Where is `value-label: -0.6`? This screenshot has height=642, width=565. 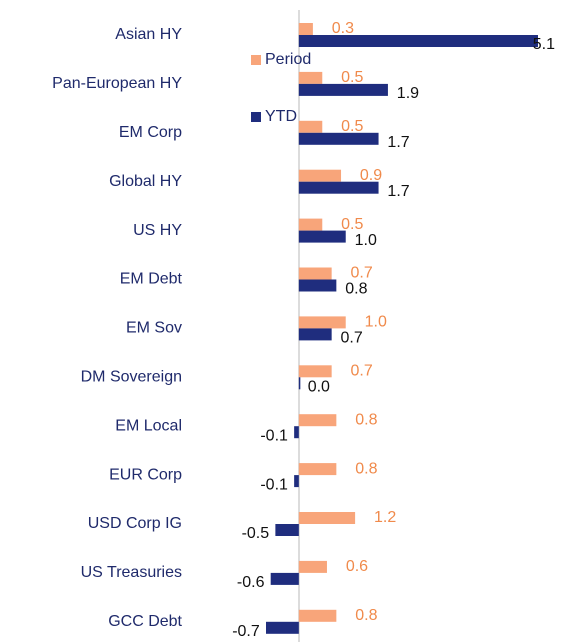 value-label: -0.6 is located at coordinates (251, 582).